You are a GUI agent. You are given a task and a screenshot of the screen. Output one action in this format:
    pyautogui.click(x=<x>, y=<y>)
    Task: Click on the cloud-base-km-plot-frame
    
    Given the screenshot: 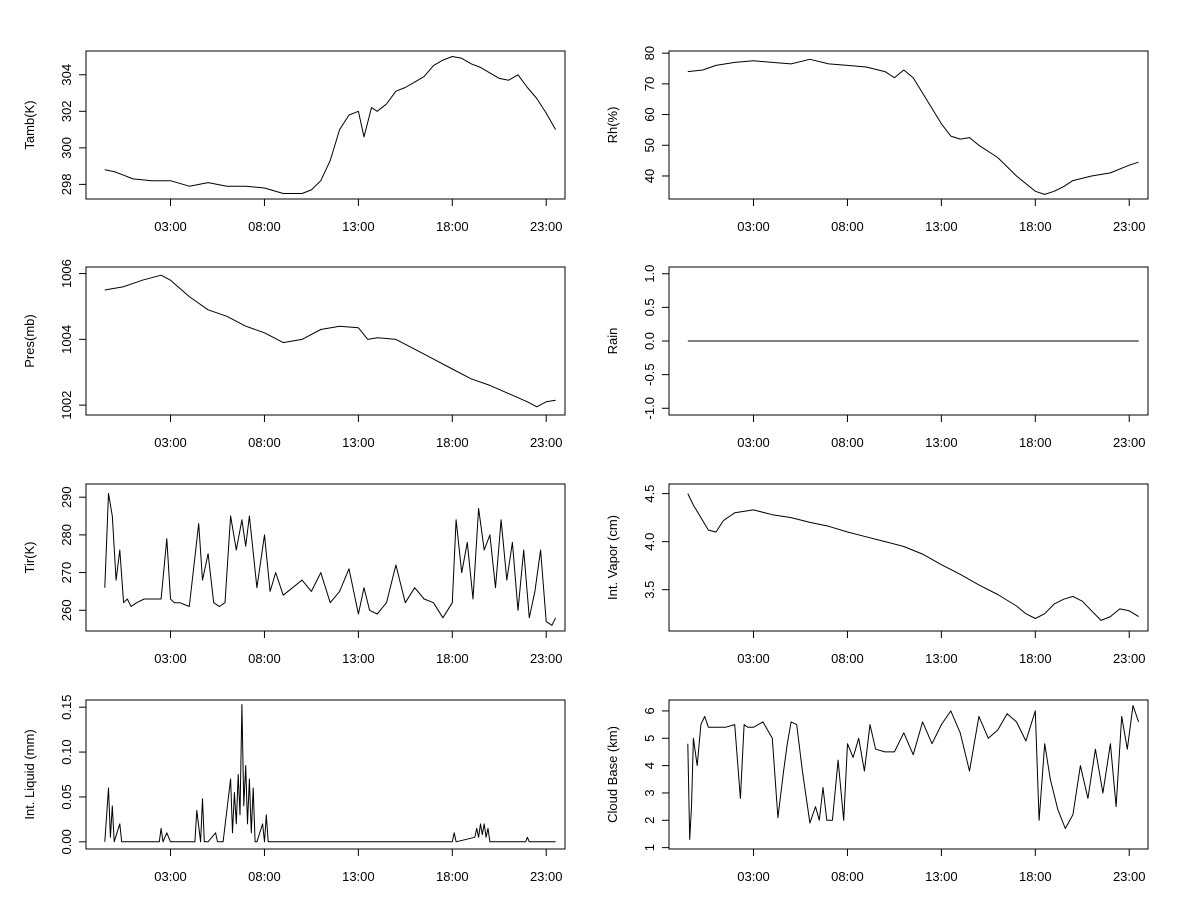 What is the action you would take?
    pyautogui.click(x=908, y=774)
    